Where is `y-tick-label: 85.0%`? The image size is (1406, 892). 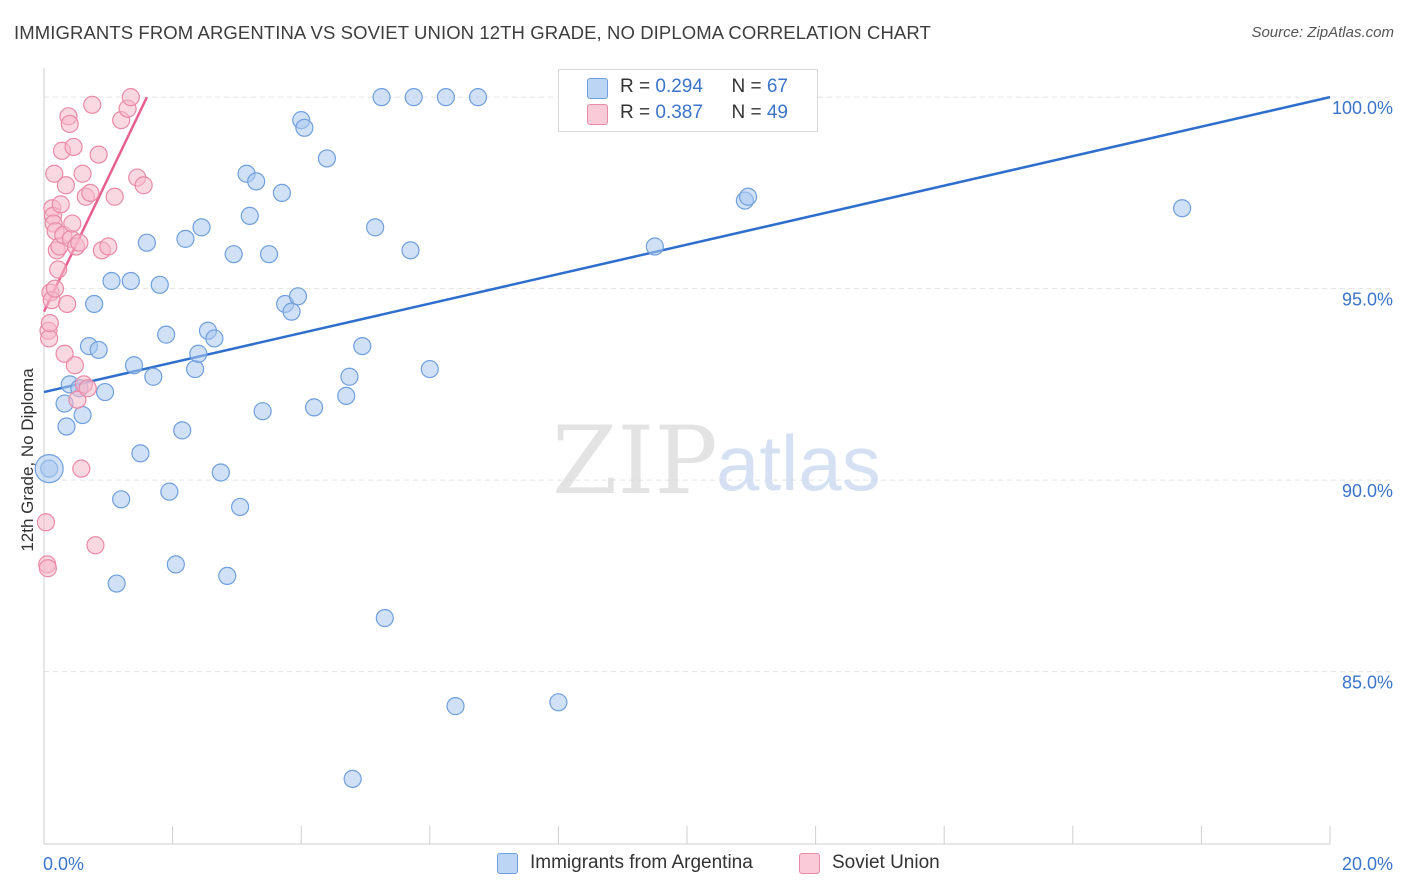
y-tick-label: 85.0% is located at coordinates (1367, 683).